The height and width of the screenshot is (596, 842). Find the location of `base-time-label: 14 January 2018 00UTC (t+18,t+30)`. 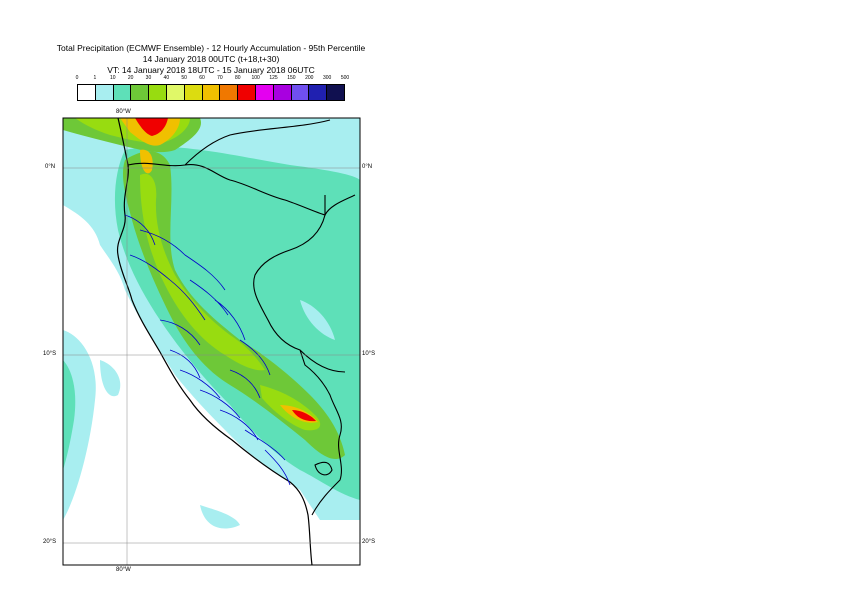

base-time-label: 14 January 2018 00UTC (t+18,t+30) is located at coordinates (211, 59).